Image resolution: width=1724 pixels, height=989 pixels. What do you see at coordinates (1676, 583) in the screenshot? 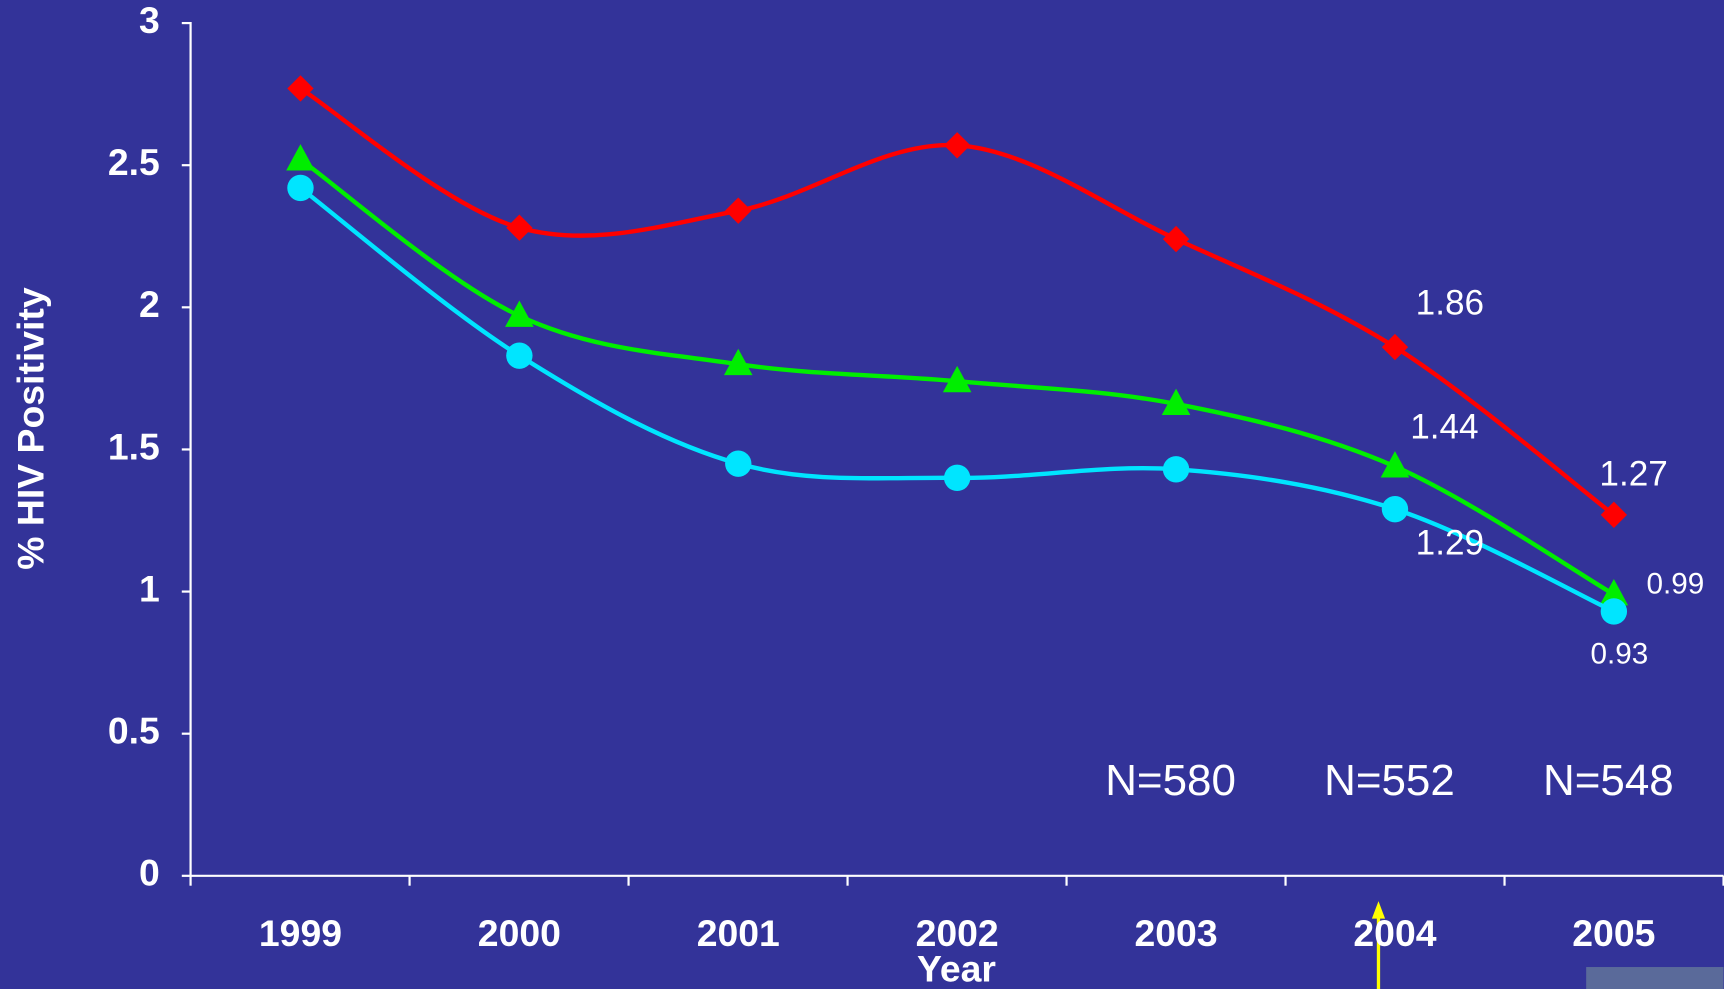
I see `data-label: 0.99` at bounding box center [1676, 583].